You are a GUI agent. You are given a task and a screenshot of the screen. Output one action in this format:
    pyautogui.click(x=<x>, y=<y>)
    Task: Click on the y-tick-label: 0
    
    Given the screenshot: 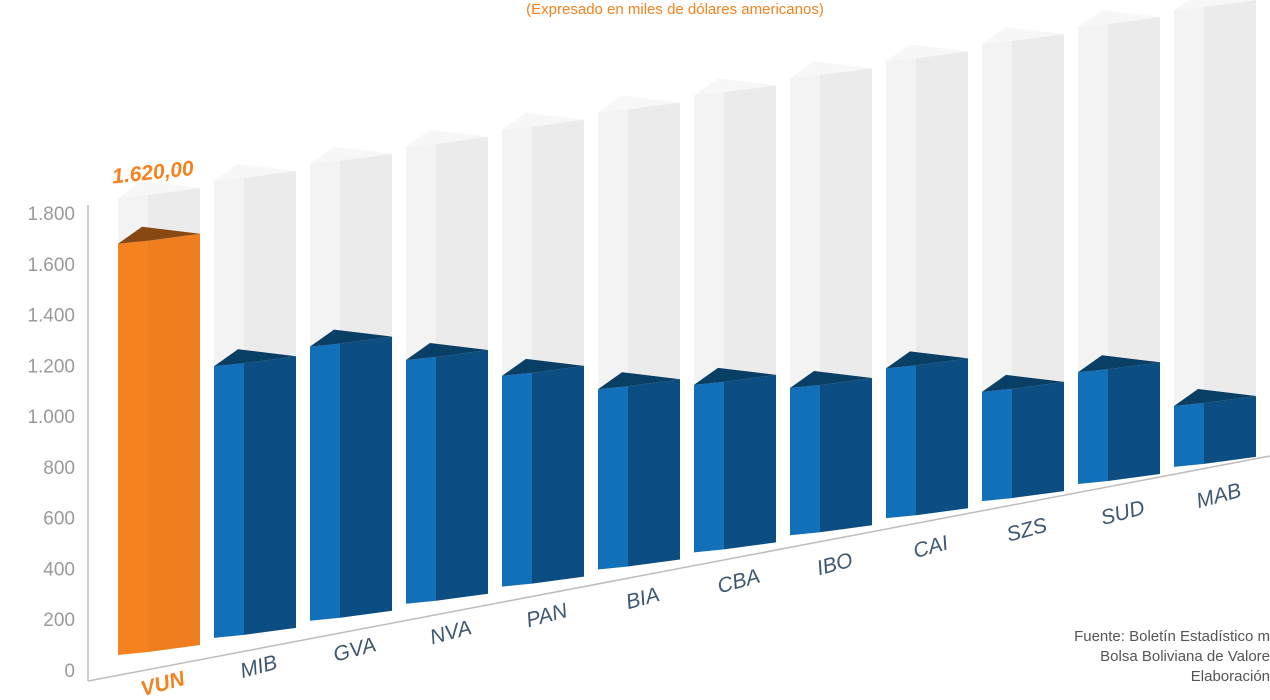 What is the action you would take?
    pyautogui.click(x=69, y=671)
    